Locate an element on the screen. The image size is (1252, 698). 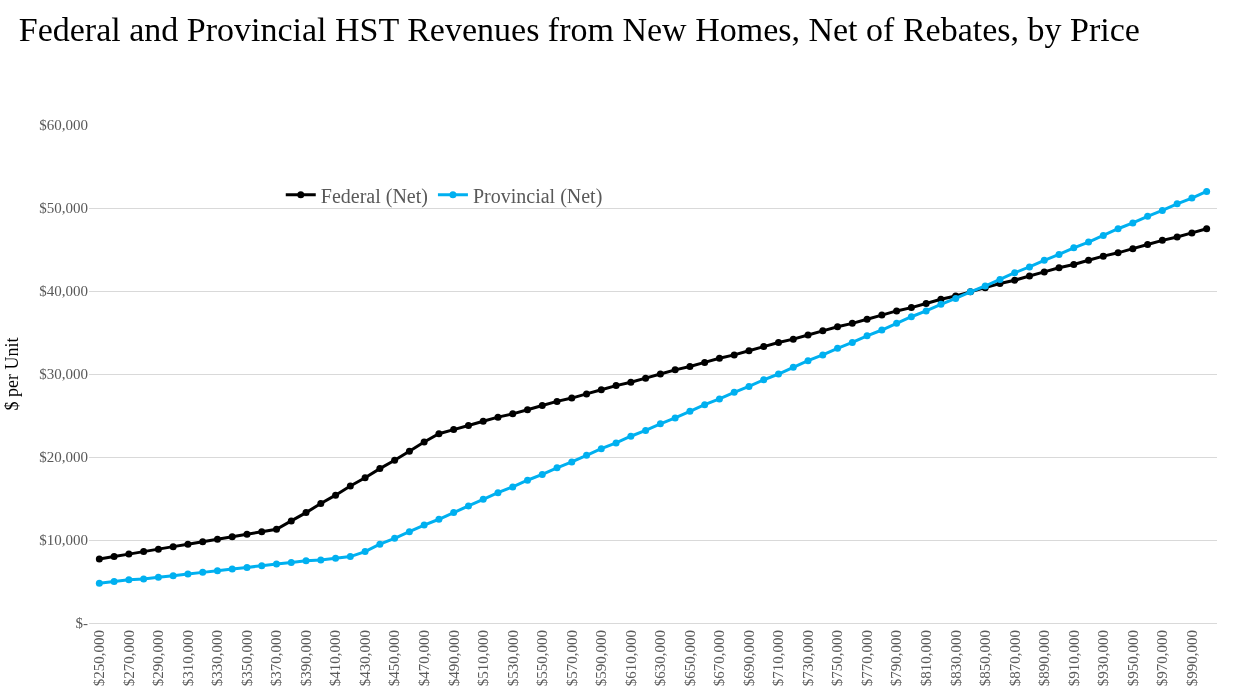
x-tick-label: $490,000 is located at coordinates (453, 658).